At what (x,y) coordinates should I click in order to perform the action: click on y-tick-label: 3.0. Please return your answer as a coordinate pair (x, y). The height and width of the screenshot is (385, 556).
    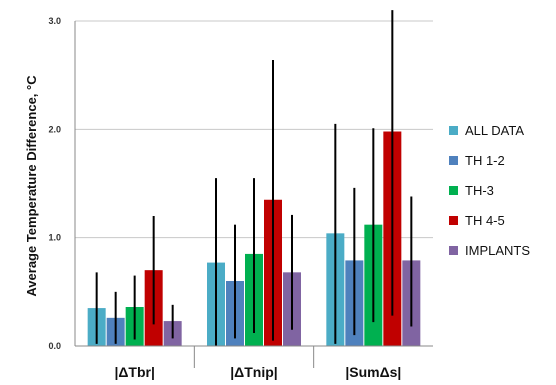
    Looking at the image, I should click on (54, 21).